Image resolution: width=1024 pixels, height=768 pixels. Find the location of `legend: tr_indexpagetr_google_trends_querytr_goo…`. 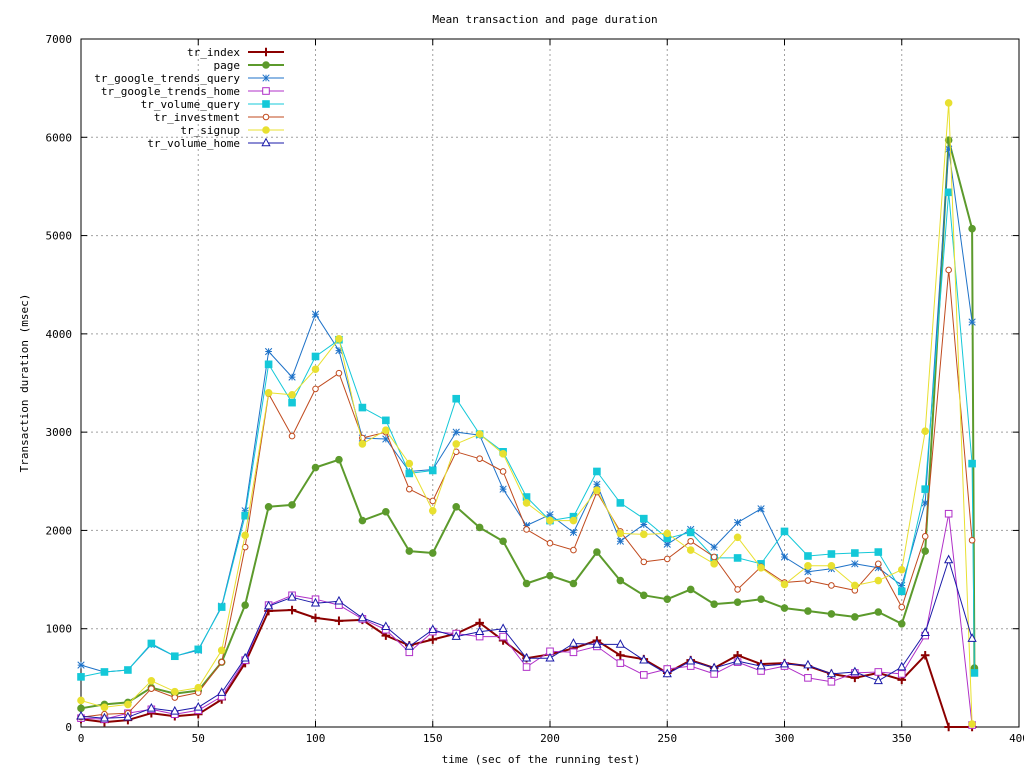

legend: tr_indexpagetr_google_trends_querytr_goo… is located at coordinates (189, 98).